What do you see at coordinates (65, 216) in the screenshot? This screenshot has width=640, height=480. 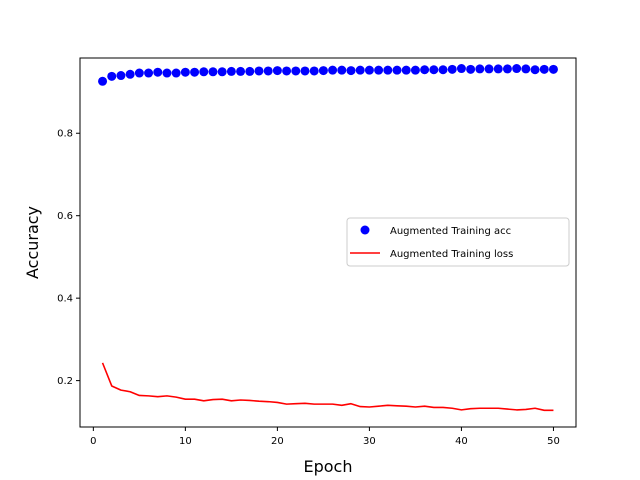 I see `y-tick-label: 0.6` at bounding box center [65, 216].